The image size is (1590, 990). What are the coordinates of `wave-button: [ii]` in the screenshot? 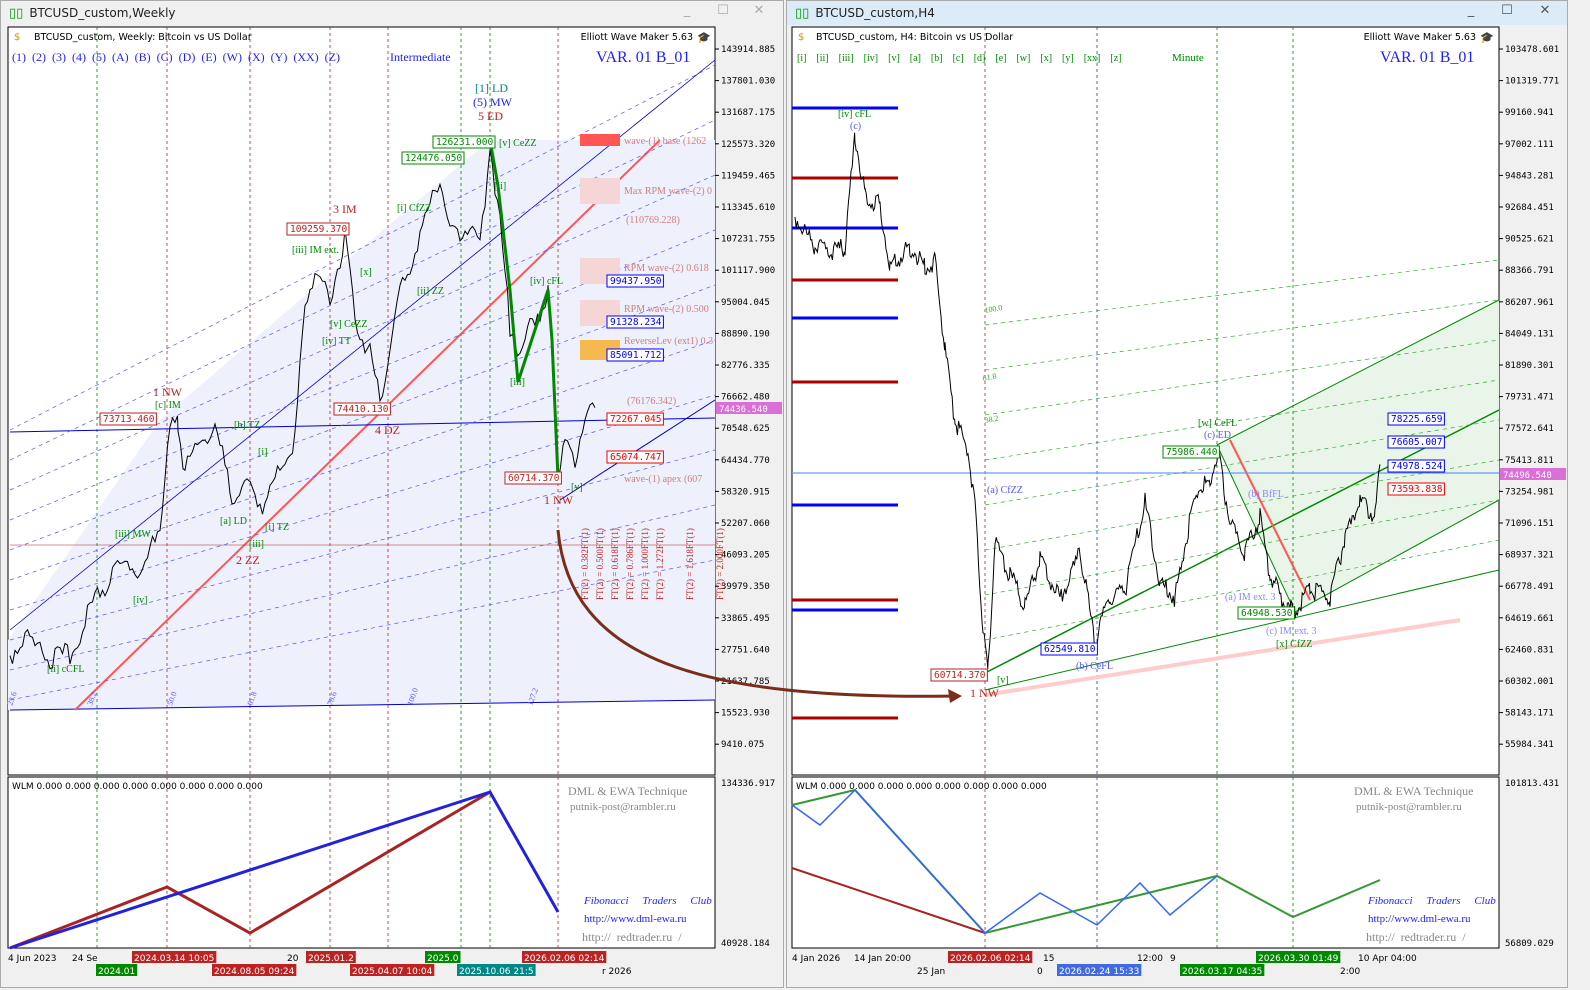 It's located at (822, 58).